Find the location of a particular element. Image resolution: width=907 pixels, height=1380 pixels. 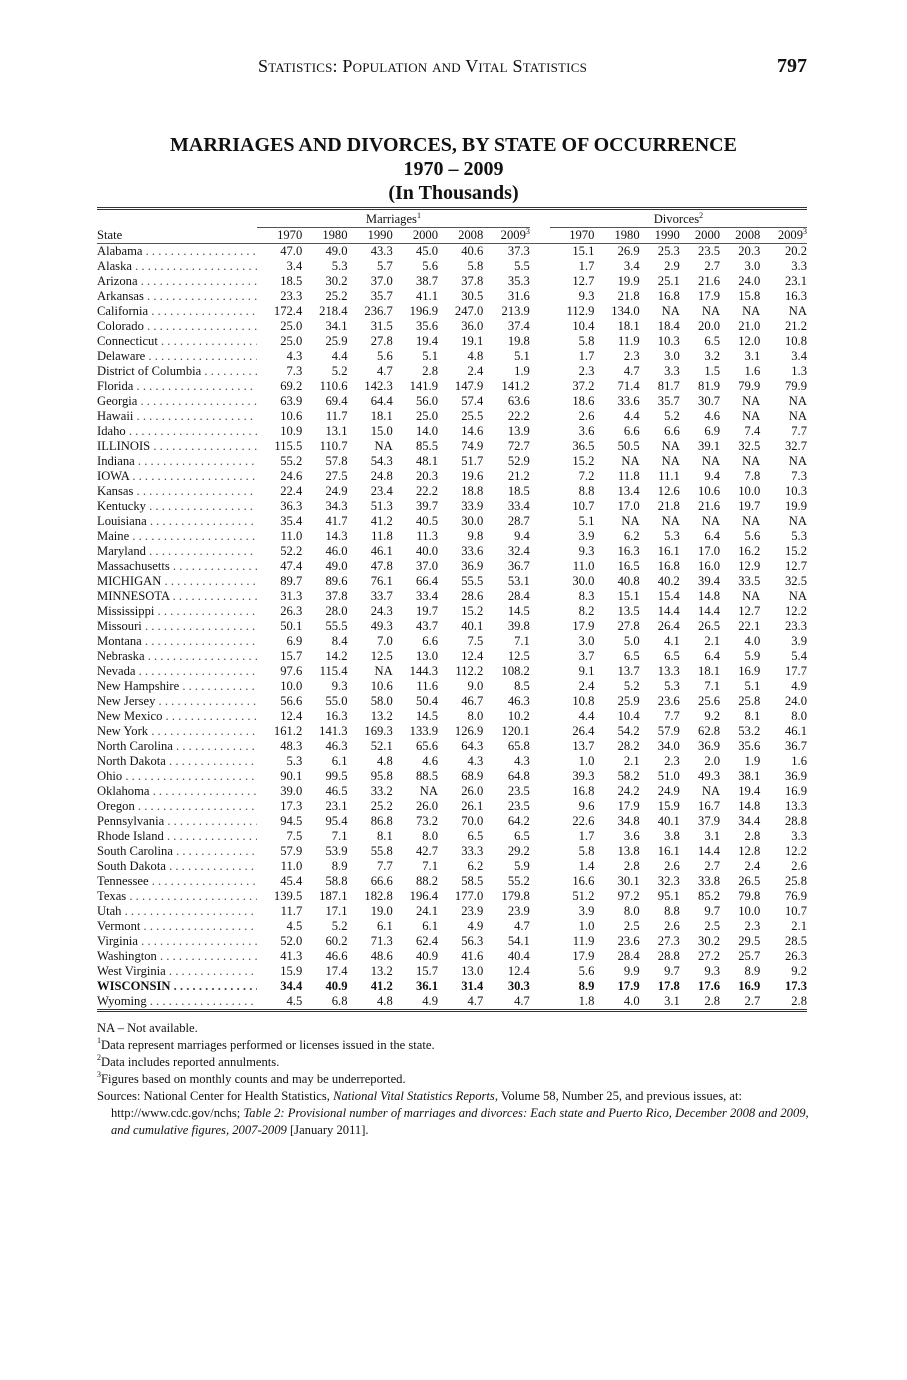

divorces-cell: 24.0 is located at coordinates (795, 701).